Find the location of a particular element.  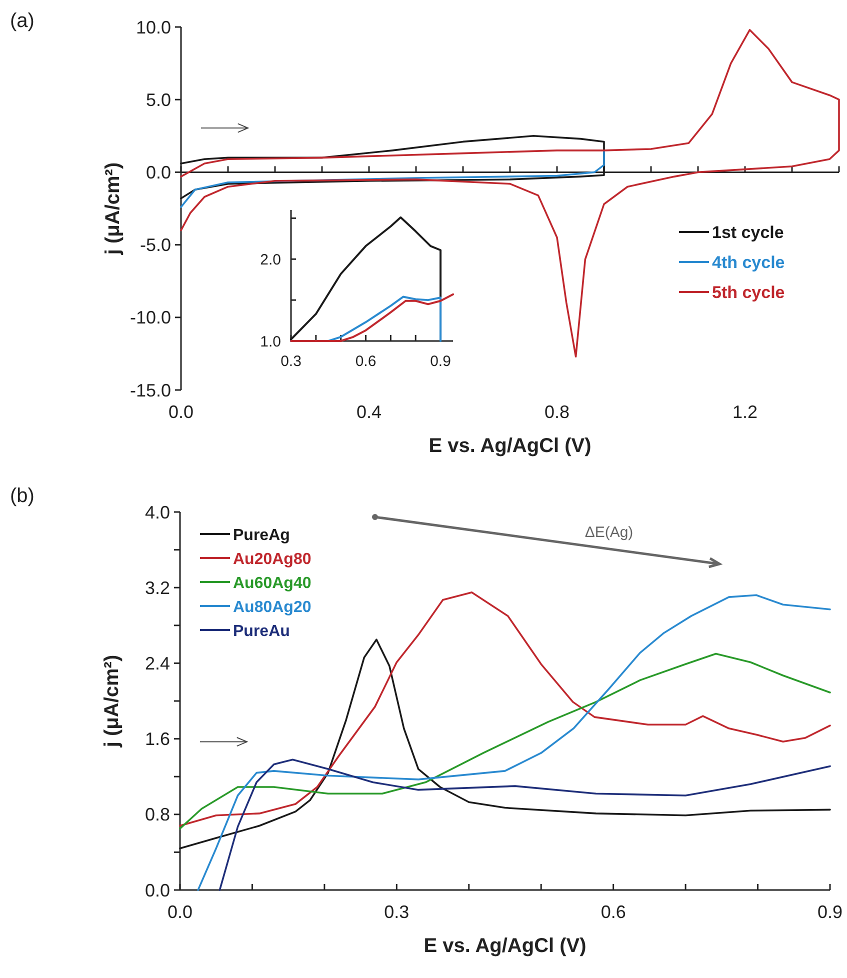

y-tick-label: 2.4 is located at coordinates (157, 664).